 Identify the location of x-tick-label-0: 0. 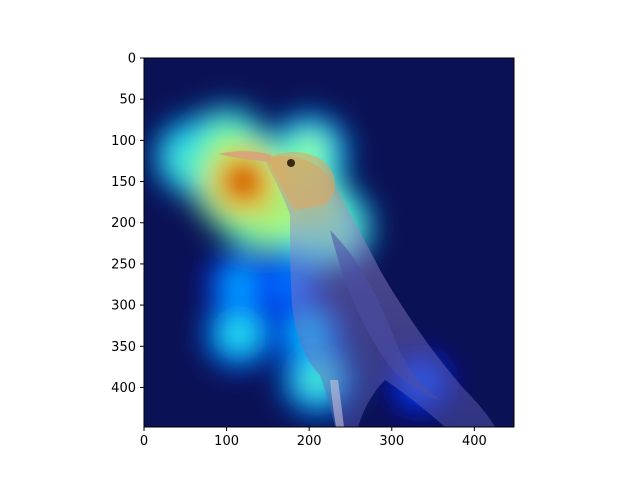
(144, 441).